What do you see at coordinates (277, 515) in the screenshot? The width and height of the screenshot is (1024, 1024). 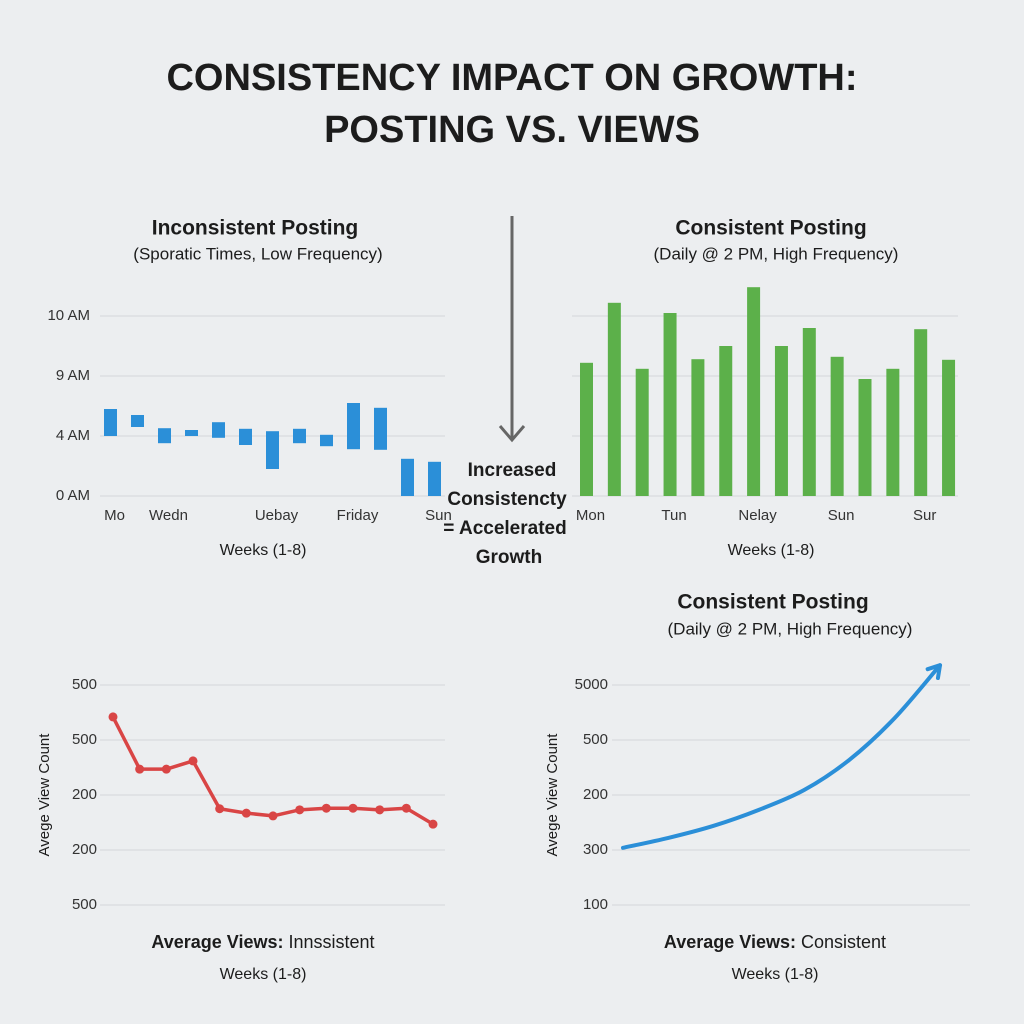 I see `x-tick-label: Uebay` at bounding box center [277, 515].